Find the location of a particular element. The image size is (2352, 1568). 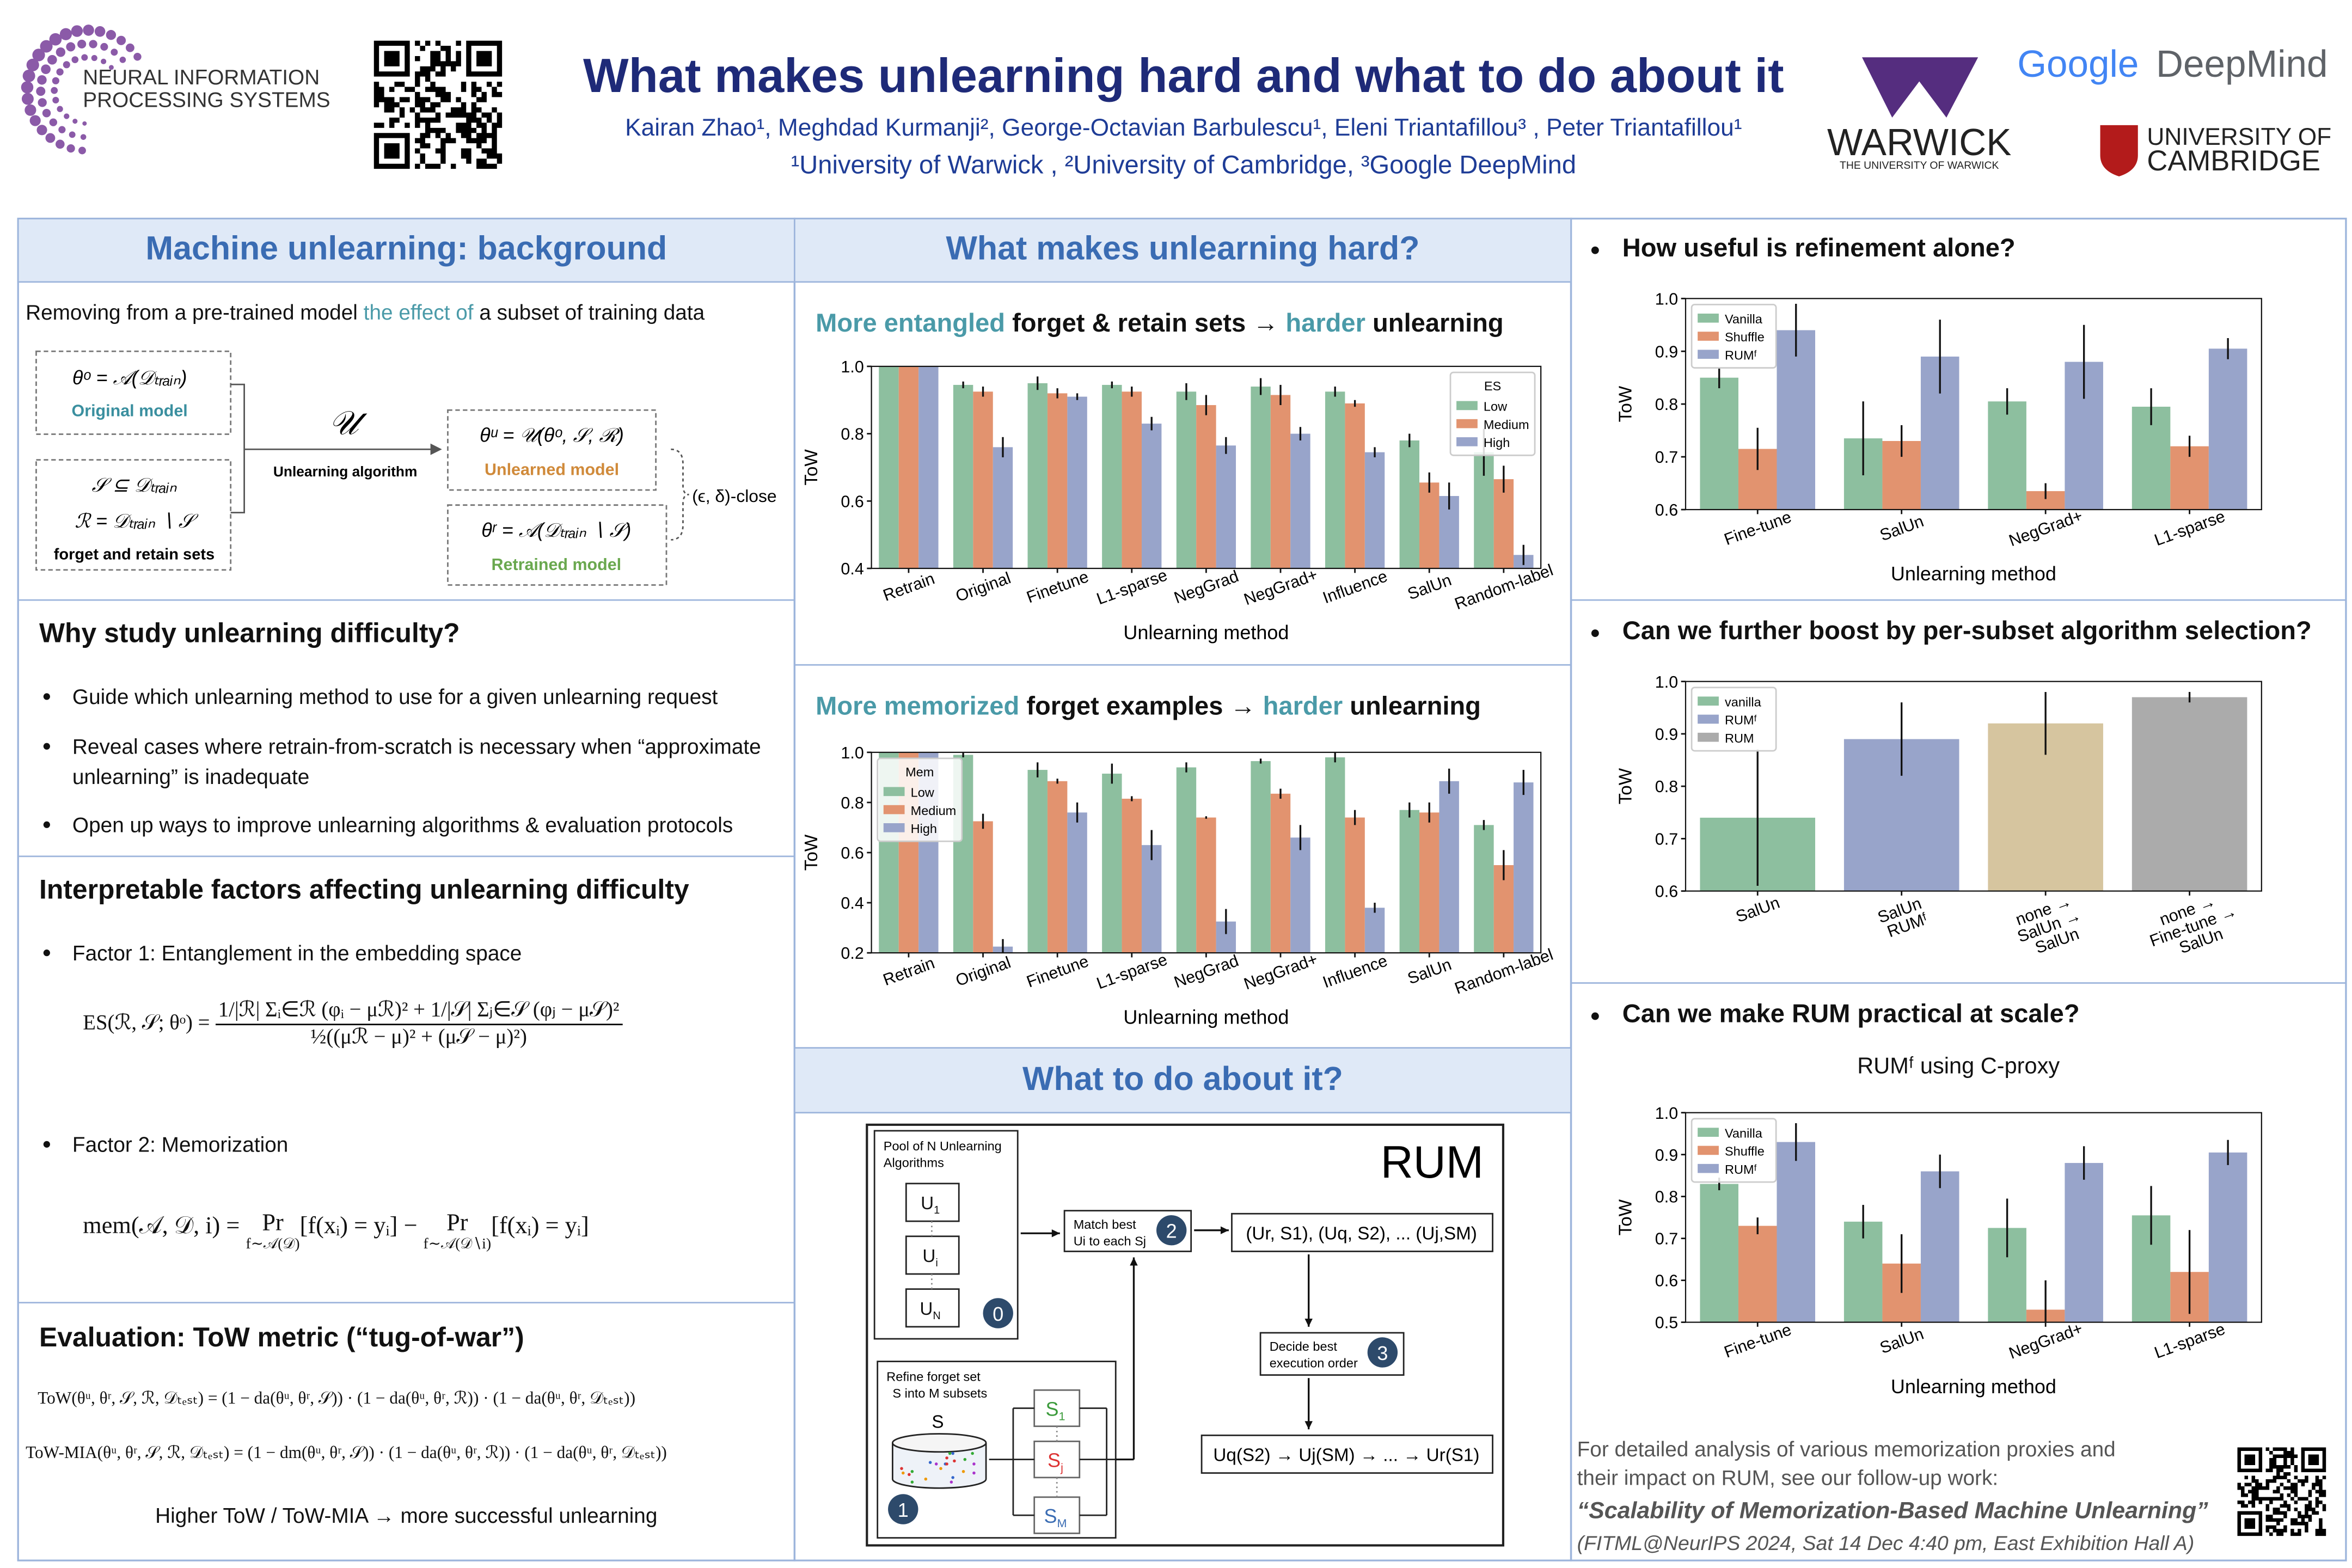

x-tick-label: Original is located at coordinates (983, 586).